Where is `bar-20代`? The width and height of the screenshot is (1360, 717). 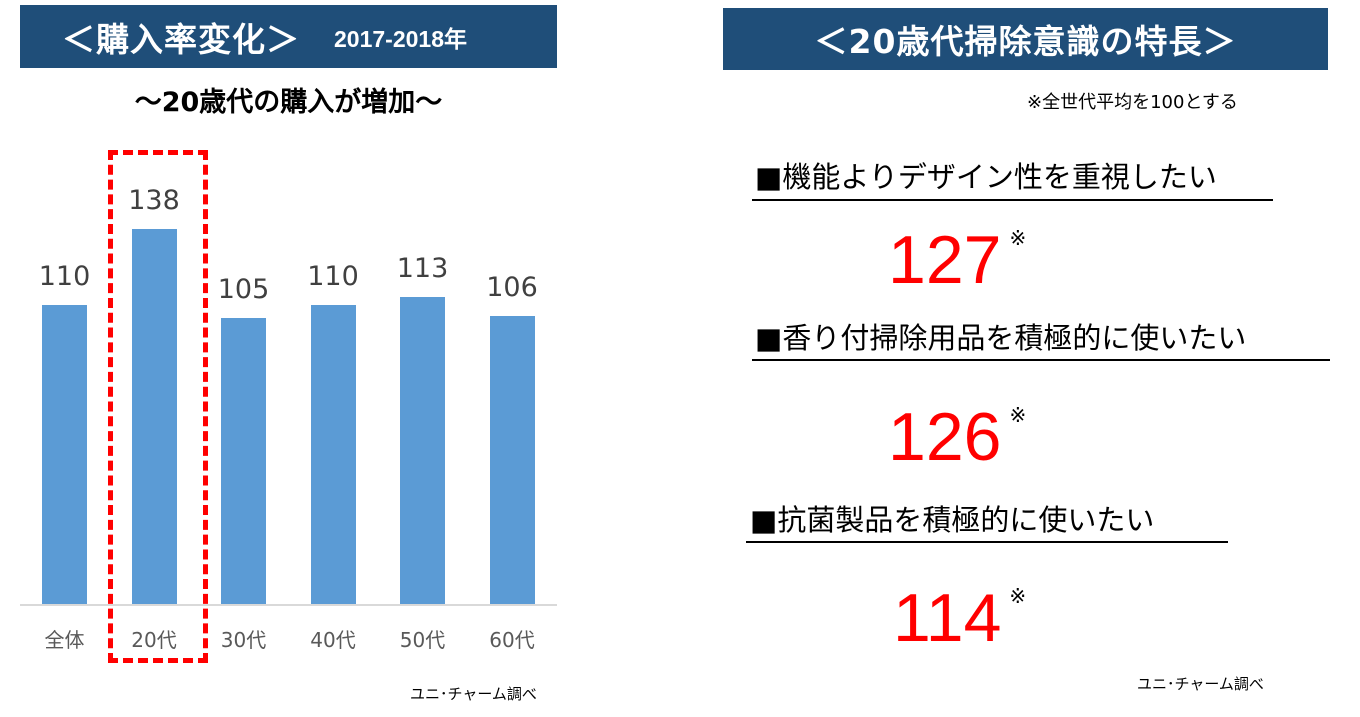
bar-20代 is located at coordinates (154, 416).